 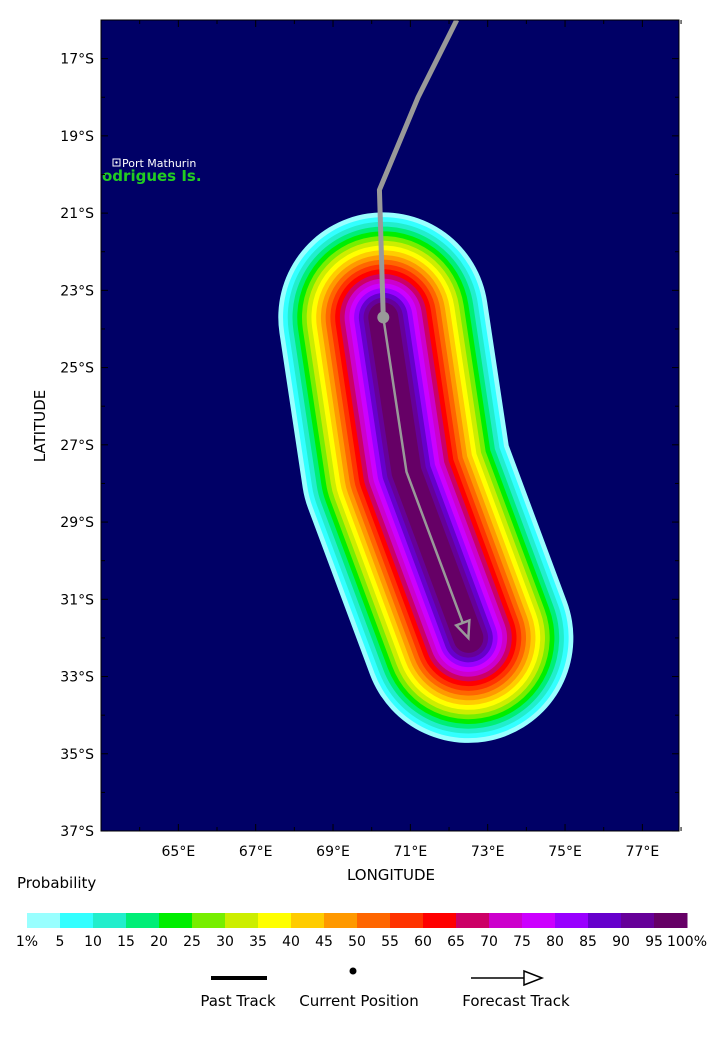 I want to click on colorbar-label: 50, so click(x=357, y=942).